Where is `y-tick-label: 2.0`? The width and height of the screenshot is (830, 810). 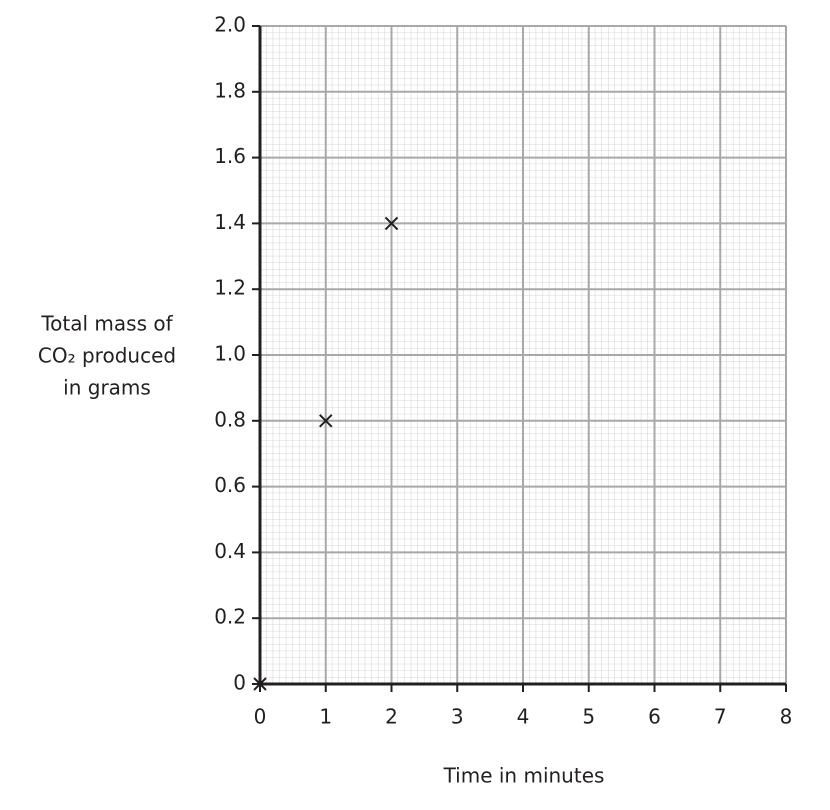 y-tick-label: 2.0 is located at coordinates (230, 25).